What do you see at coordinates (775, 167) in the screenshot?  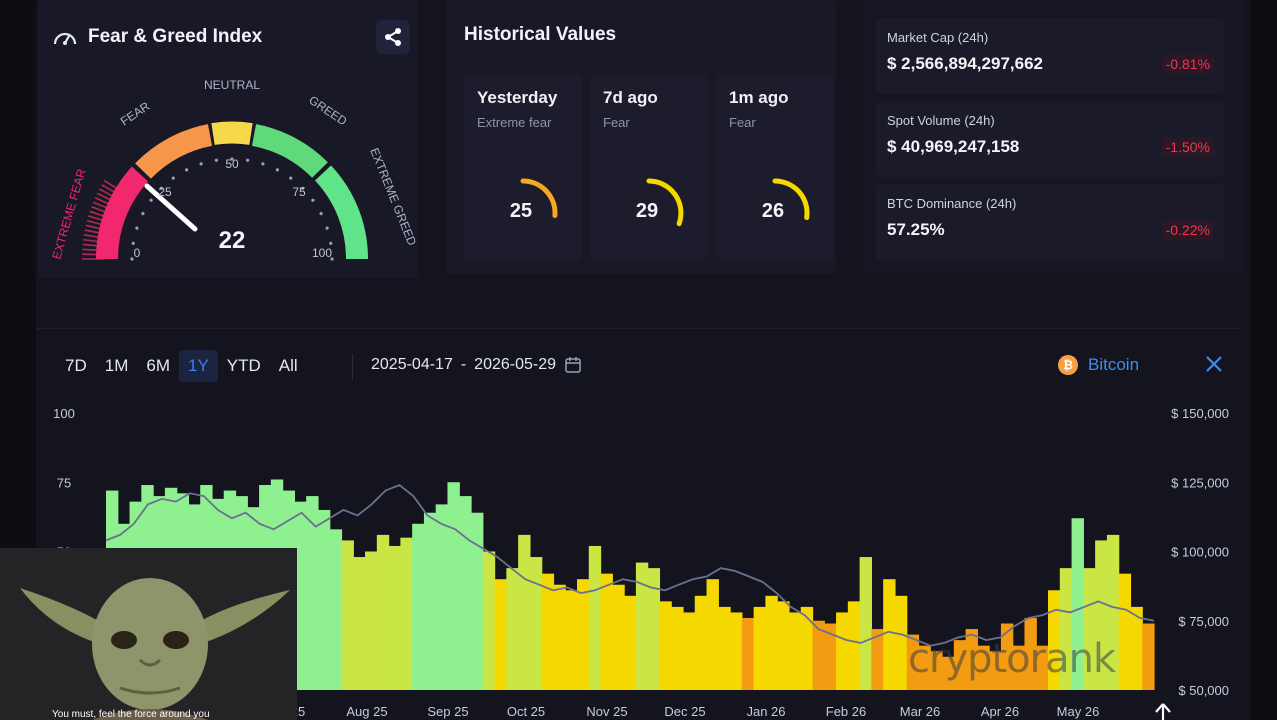 I see `historical-item: 1m ago Fear 26` at bounding box center [775, 167].